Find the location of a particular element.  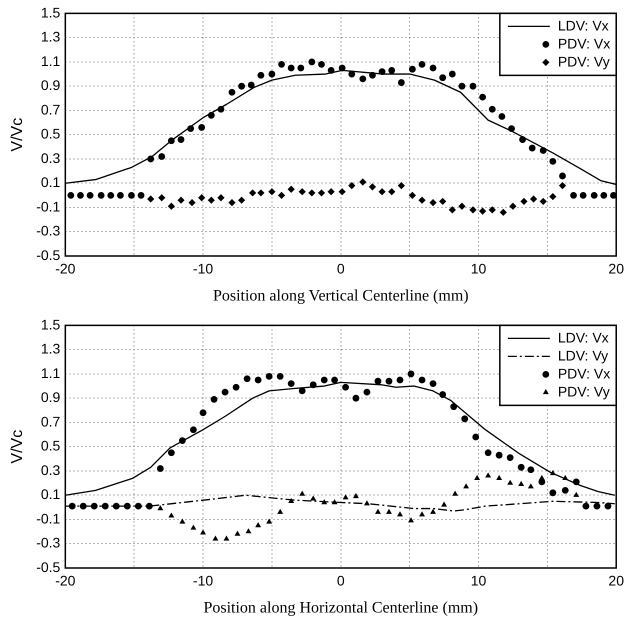

y-tick-label: -0.3 is located at coordinates (48, 230).